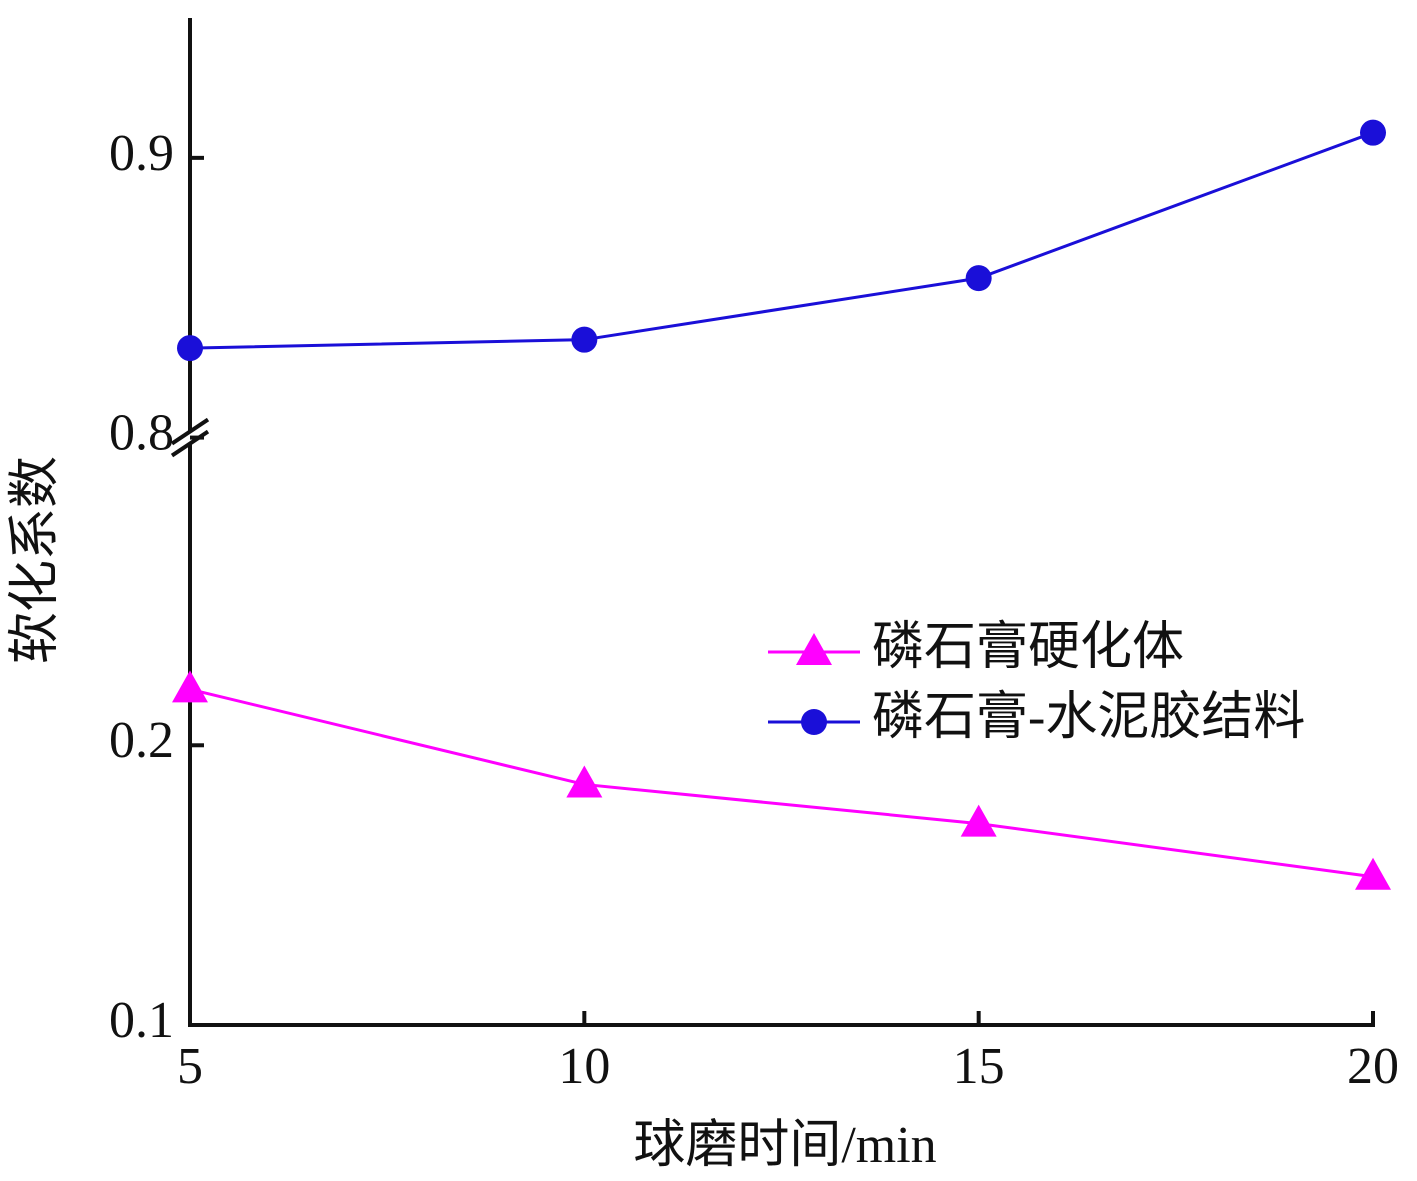 This screenshot has height=1181, width=1417. Describe the element at coordinates (190, 431) in the screenshot. I see `axis-break` at that location.